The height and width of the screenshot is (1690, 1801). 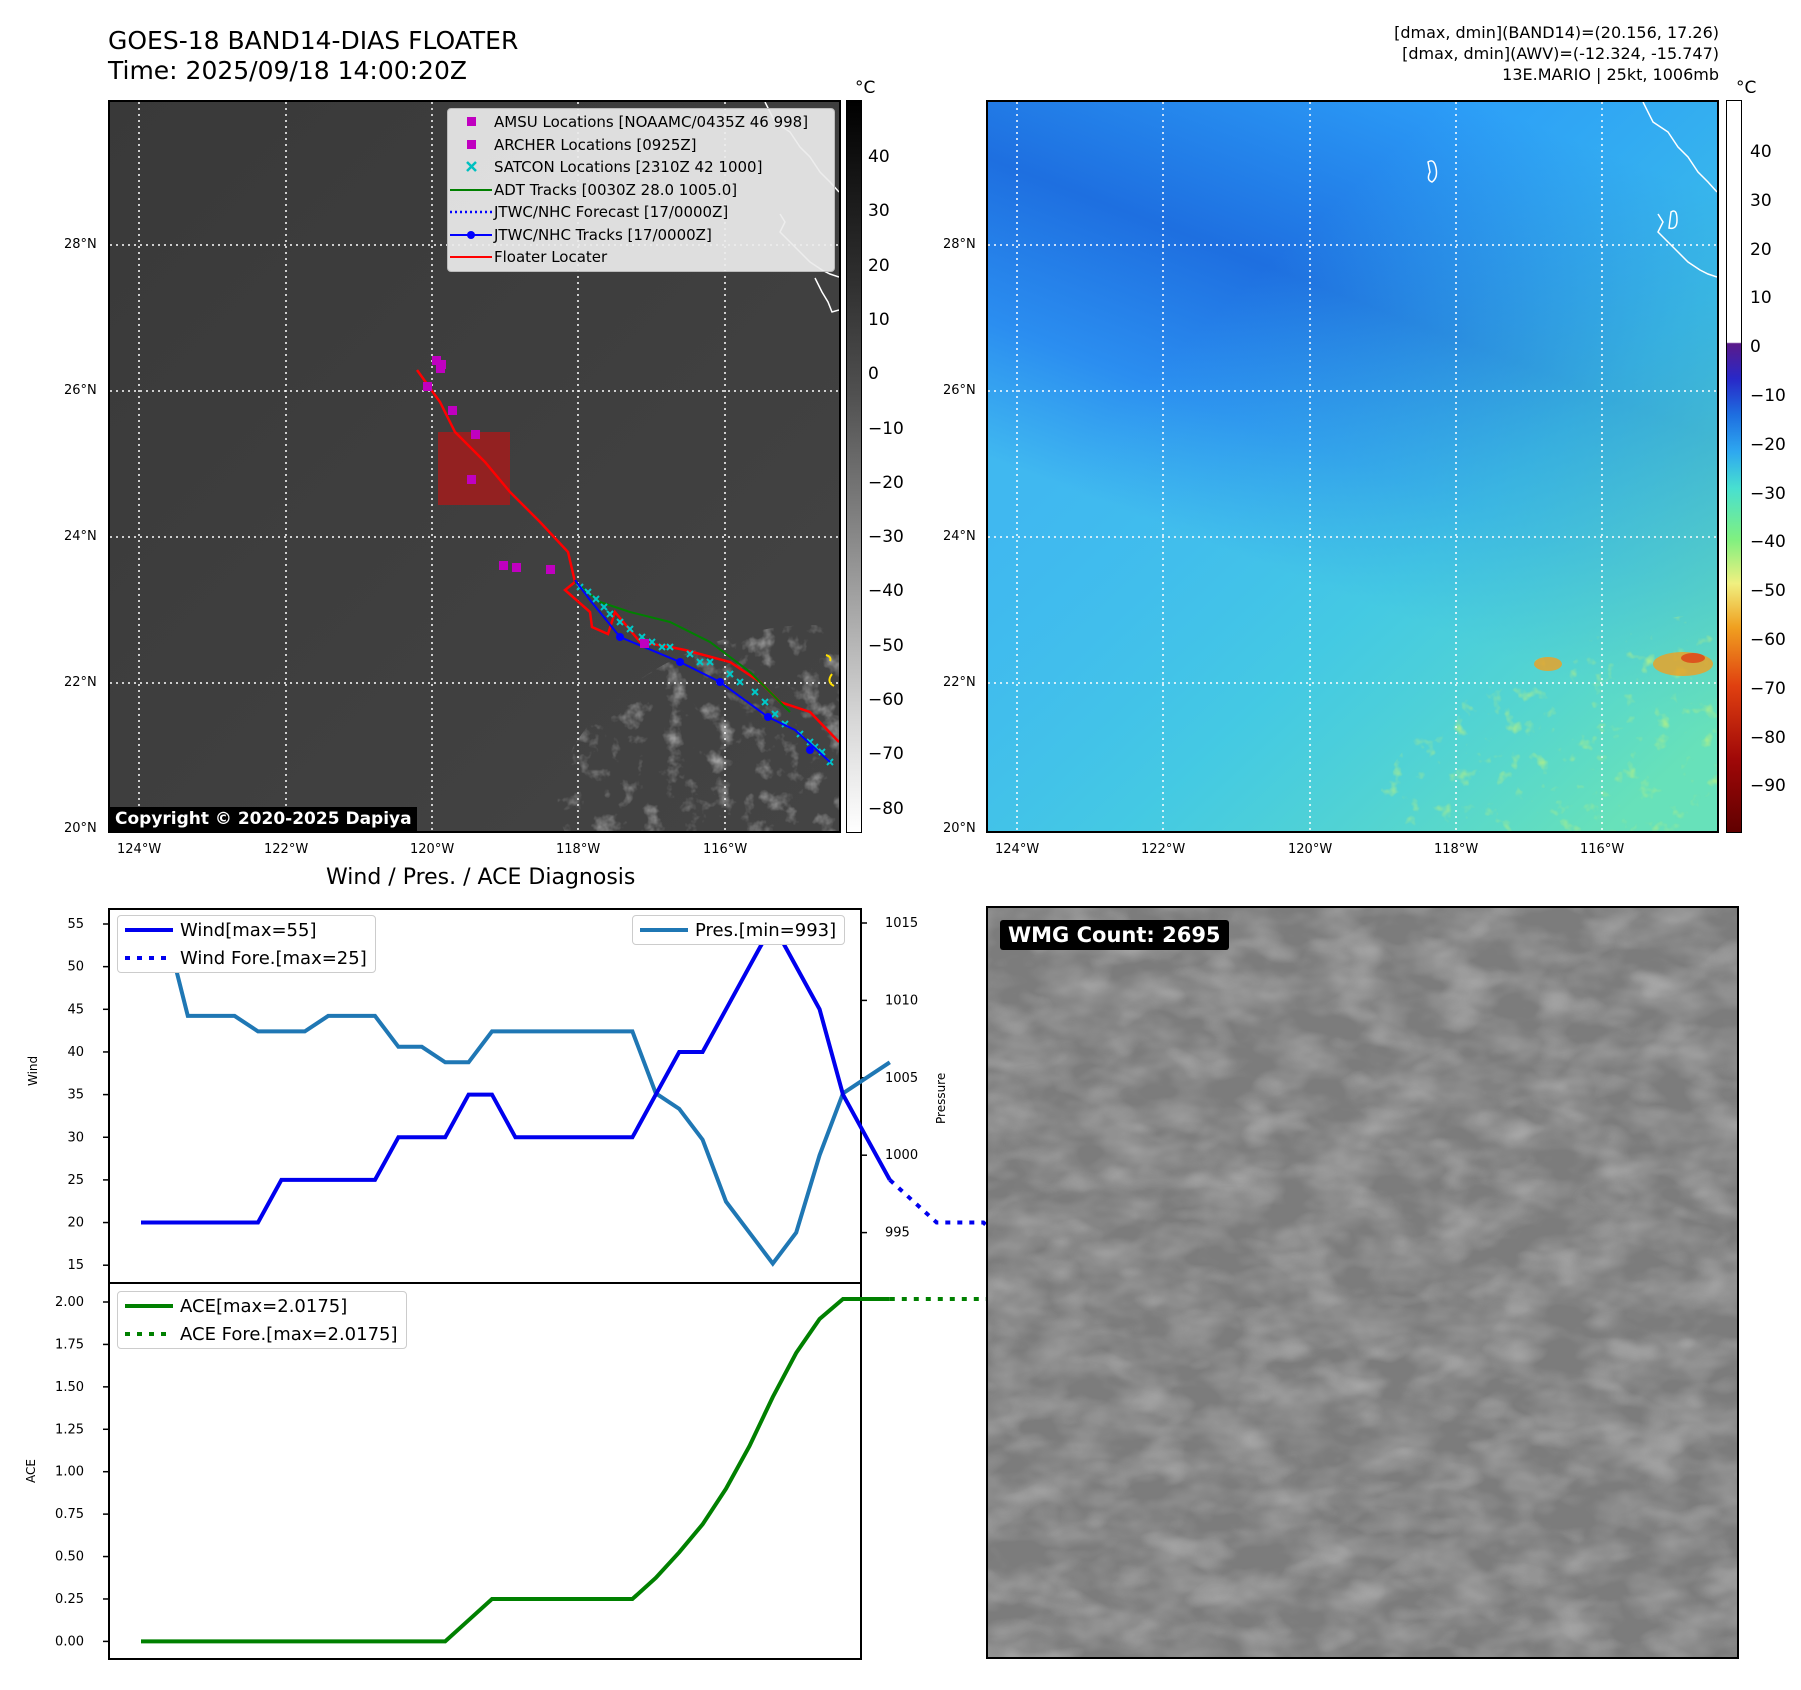 I want to click on wind-axis-label: Wind, so click(x=33, y=1070).